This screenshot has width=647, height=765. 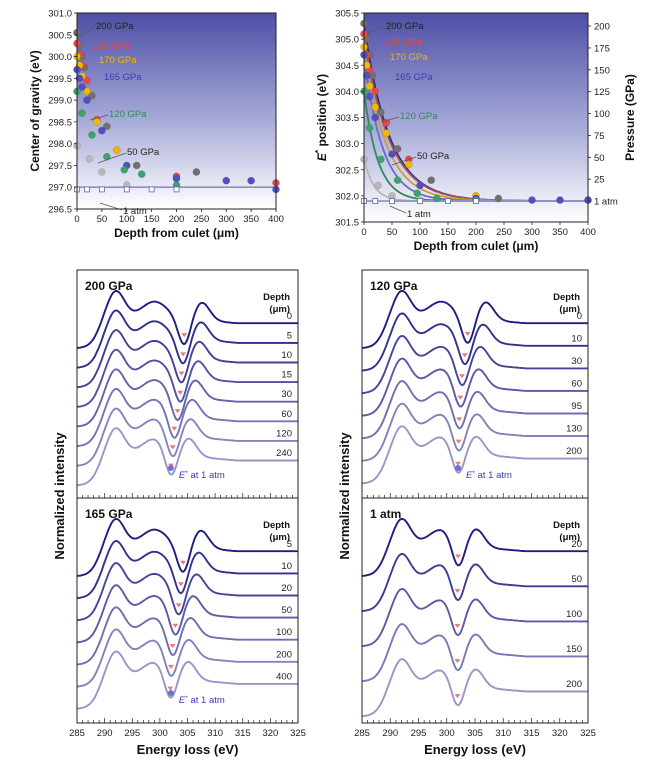 What do you see at coordinates (177, 219) in the screenshot?
I see `x-tick-label: 200` at bounding box center [177, 219].